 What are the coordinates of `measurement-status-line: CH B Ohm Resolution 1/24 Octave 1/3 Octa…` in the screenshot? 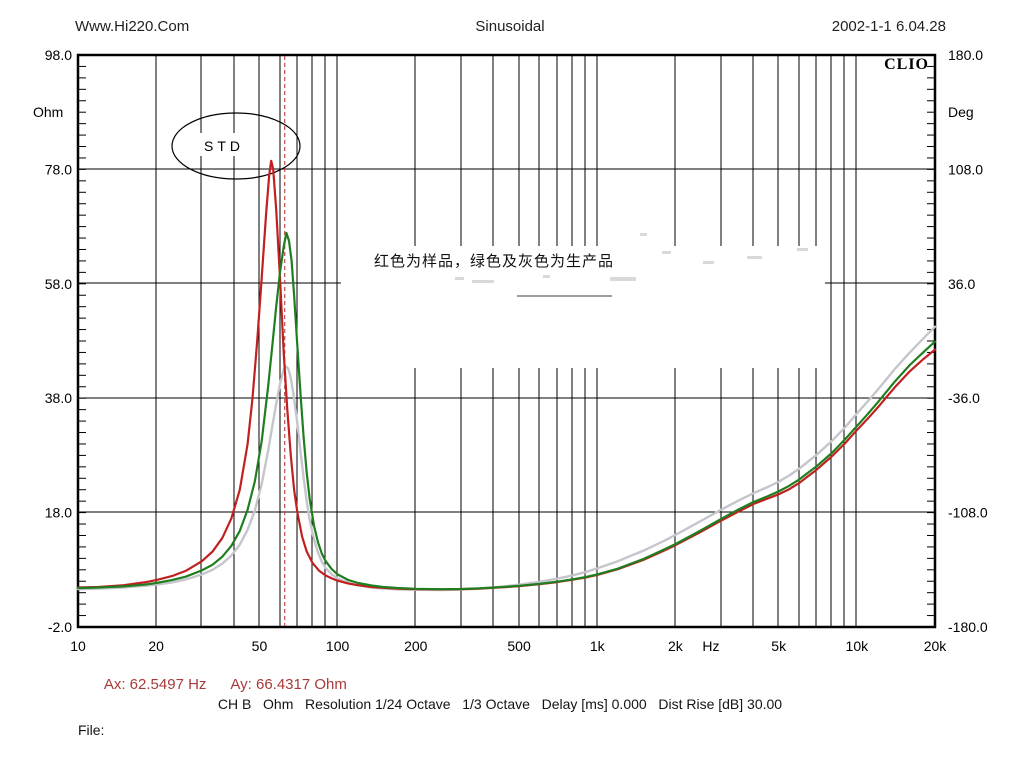 It's located at (500, 704).